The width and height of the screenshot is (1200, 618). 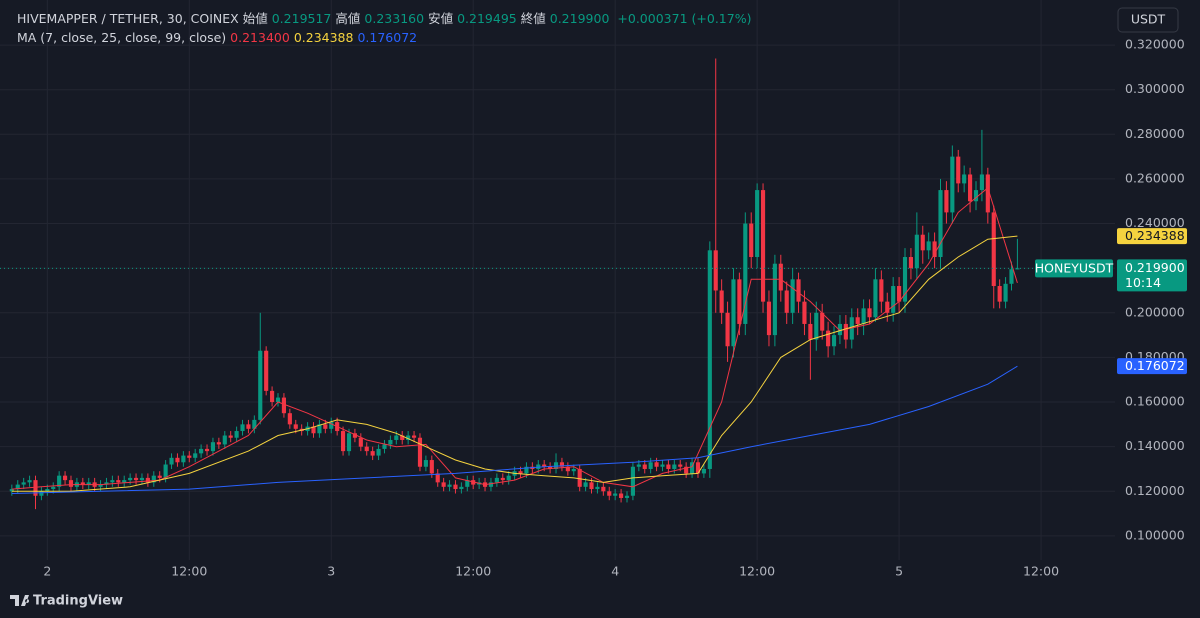 I want to click on currency-button, so click(x=1148, y=20).